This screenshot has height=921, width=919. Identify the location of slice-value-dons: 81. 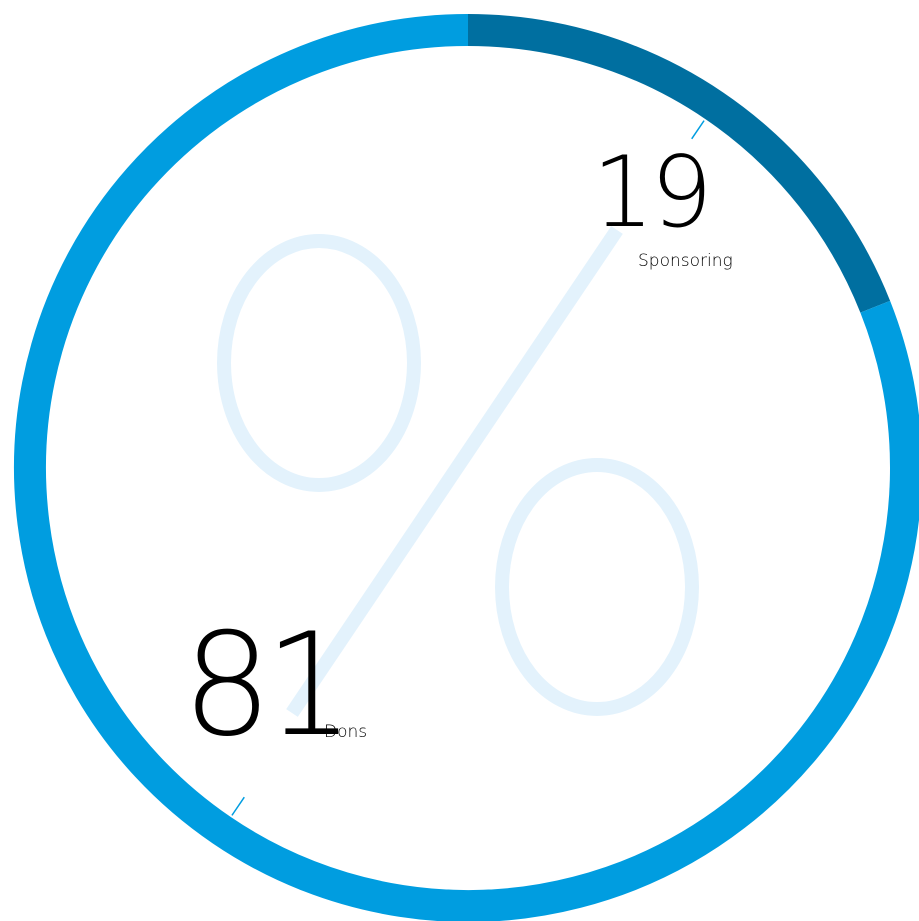
(264, 685).